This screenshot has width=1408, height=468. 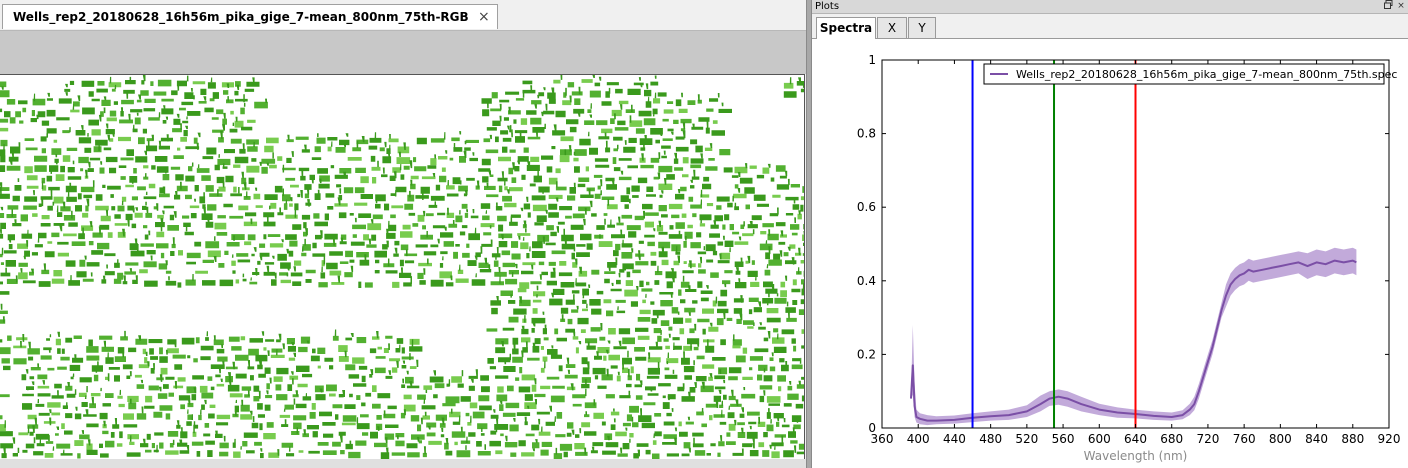 What do you see at coordinates (1026, 439) in the screenshot?
I see `x-tick-label: 520` at bounding box center [1026, 439].